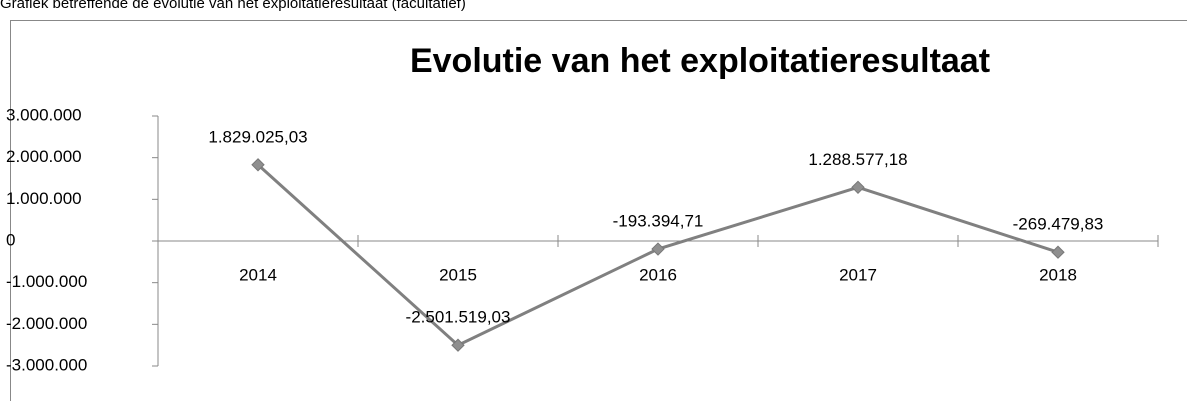 Image resolution: width=1187 pixels, height=406 pixels. I want to click on y-tick-label: 1.000.000, so click(44, 198).